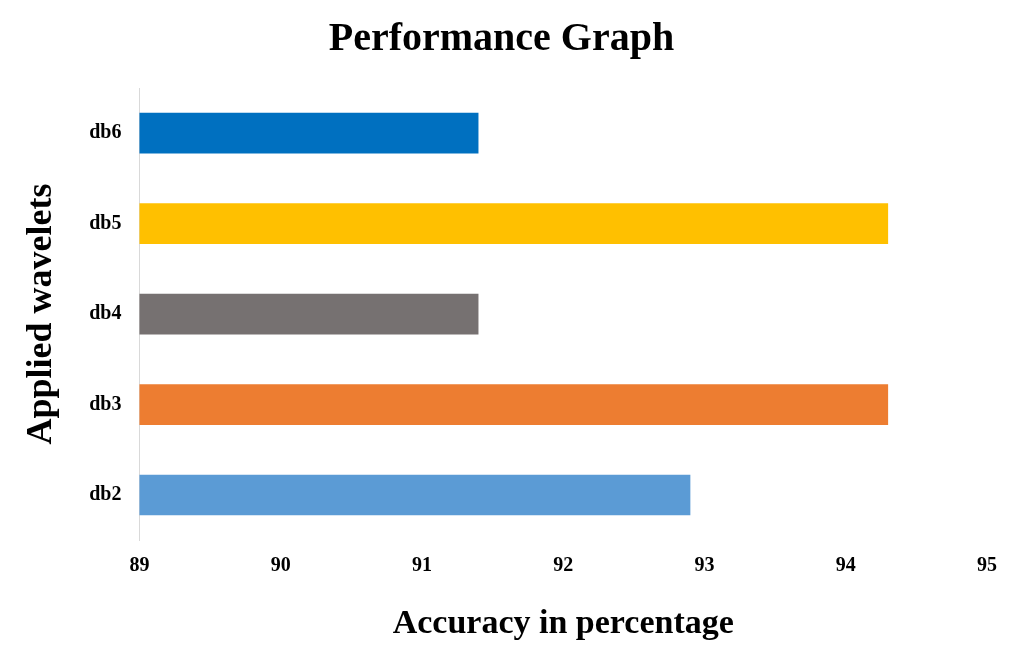 The height and width of the screenshot is (661, 1019). I want to click on x-tick-label: 92, so click(563, 564).